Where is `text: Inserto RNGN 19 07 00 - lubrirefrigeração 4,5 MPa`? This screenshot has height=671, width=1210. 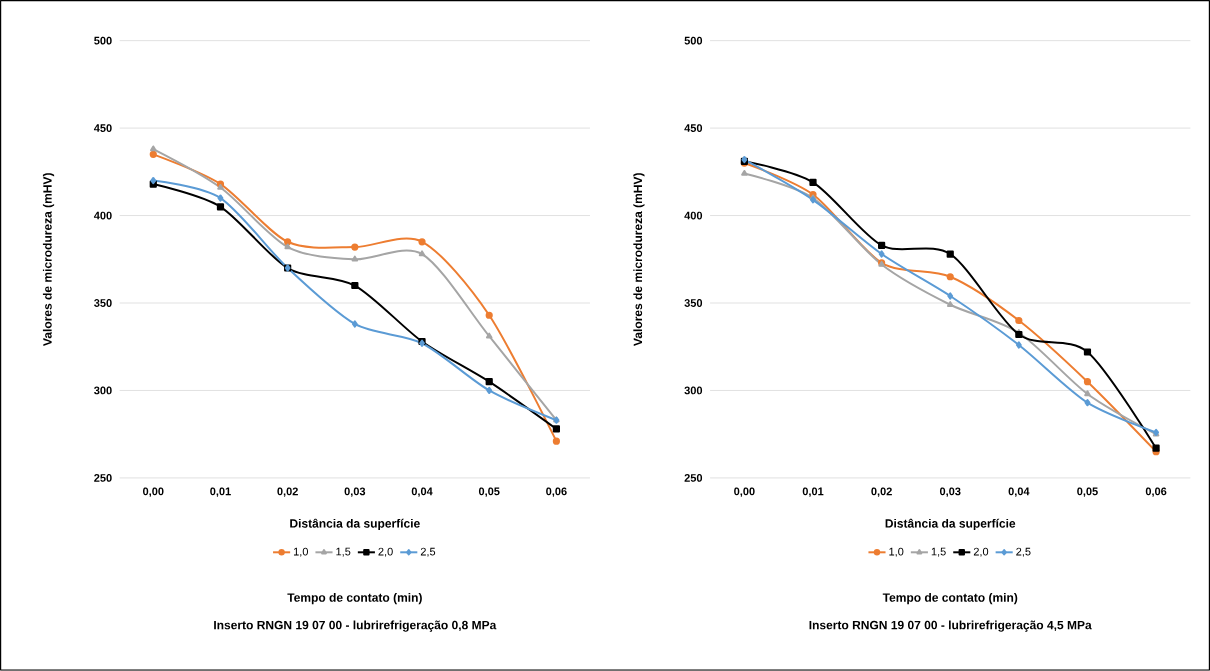 text: Inserto RNGN 19 07 00 - lubrirefrigeração 4,5 MPa is located at coordinates (950, 626).